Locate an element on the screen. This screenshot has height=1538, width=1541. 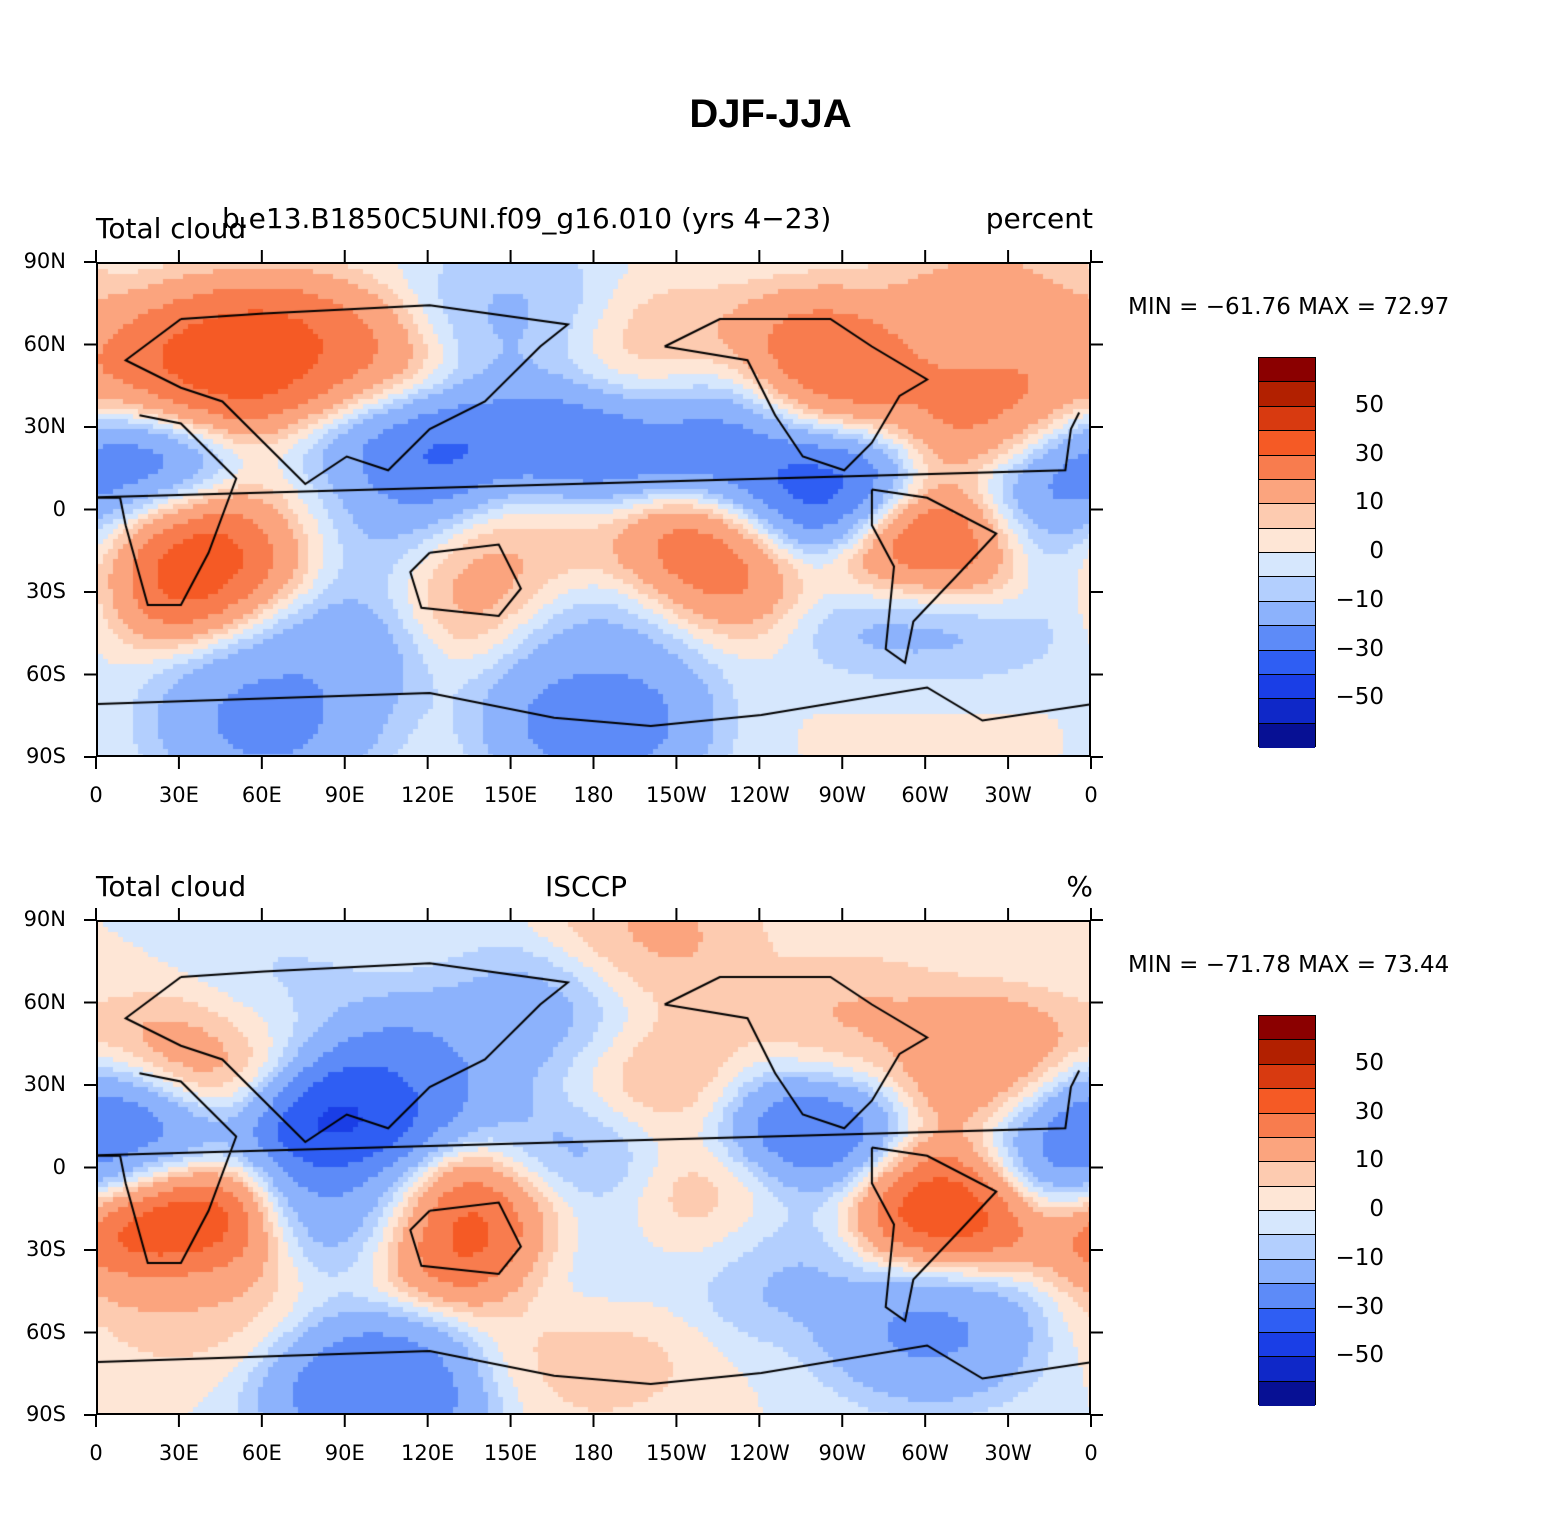
panel-right-label: percent is located at coordinates (1039, 218).